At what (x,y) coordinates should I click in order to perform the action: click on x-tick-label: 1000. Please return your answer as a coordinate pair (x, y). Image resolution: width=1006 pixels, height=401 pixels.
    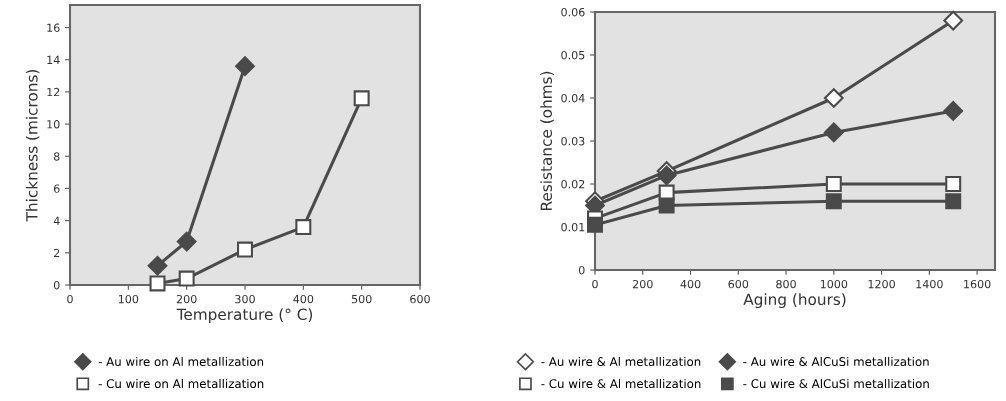
    Looking at the image, I should click on (834, 284).